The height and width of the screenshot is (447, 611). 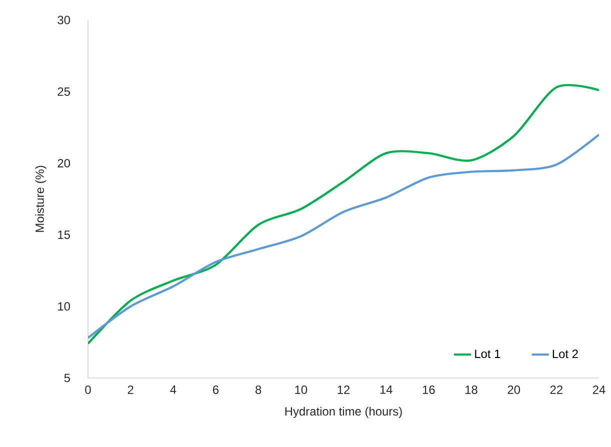 What do you see at coordinates (472, 390) in the screenshot?
I see `x-tick-label: 18` at bounding box center [472, 390].